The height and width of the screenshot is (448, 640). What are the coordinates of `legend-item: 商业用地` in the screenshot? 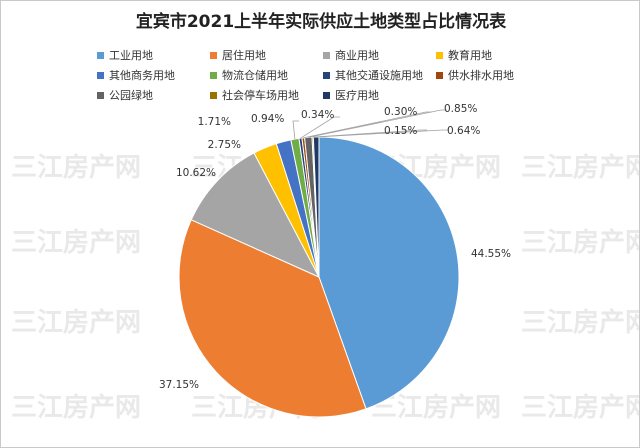 It's located at (351, 55).